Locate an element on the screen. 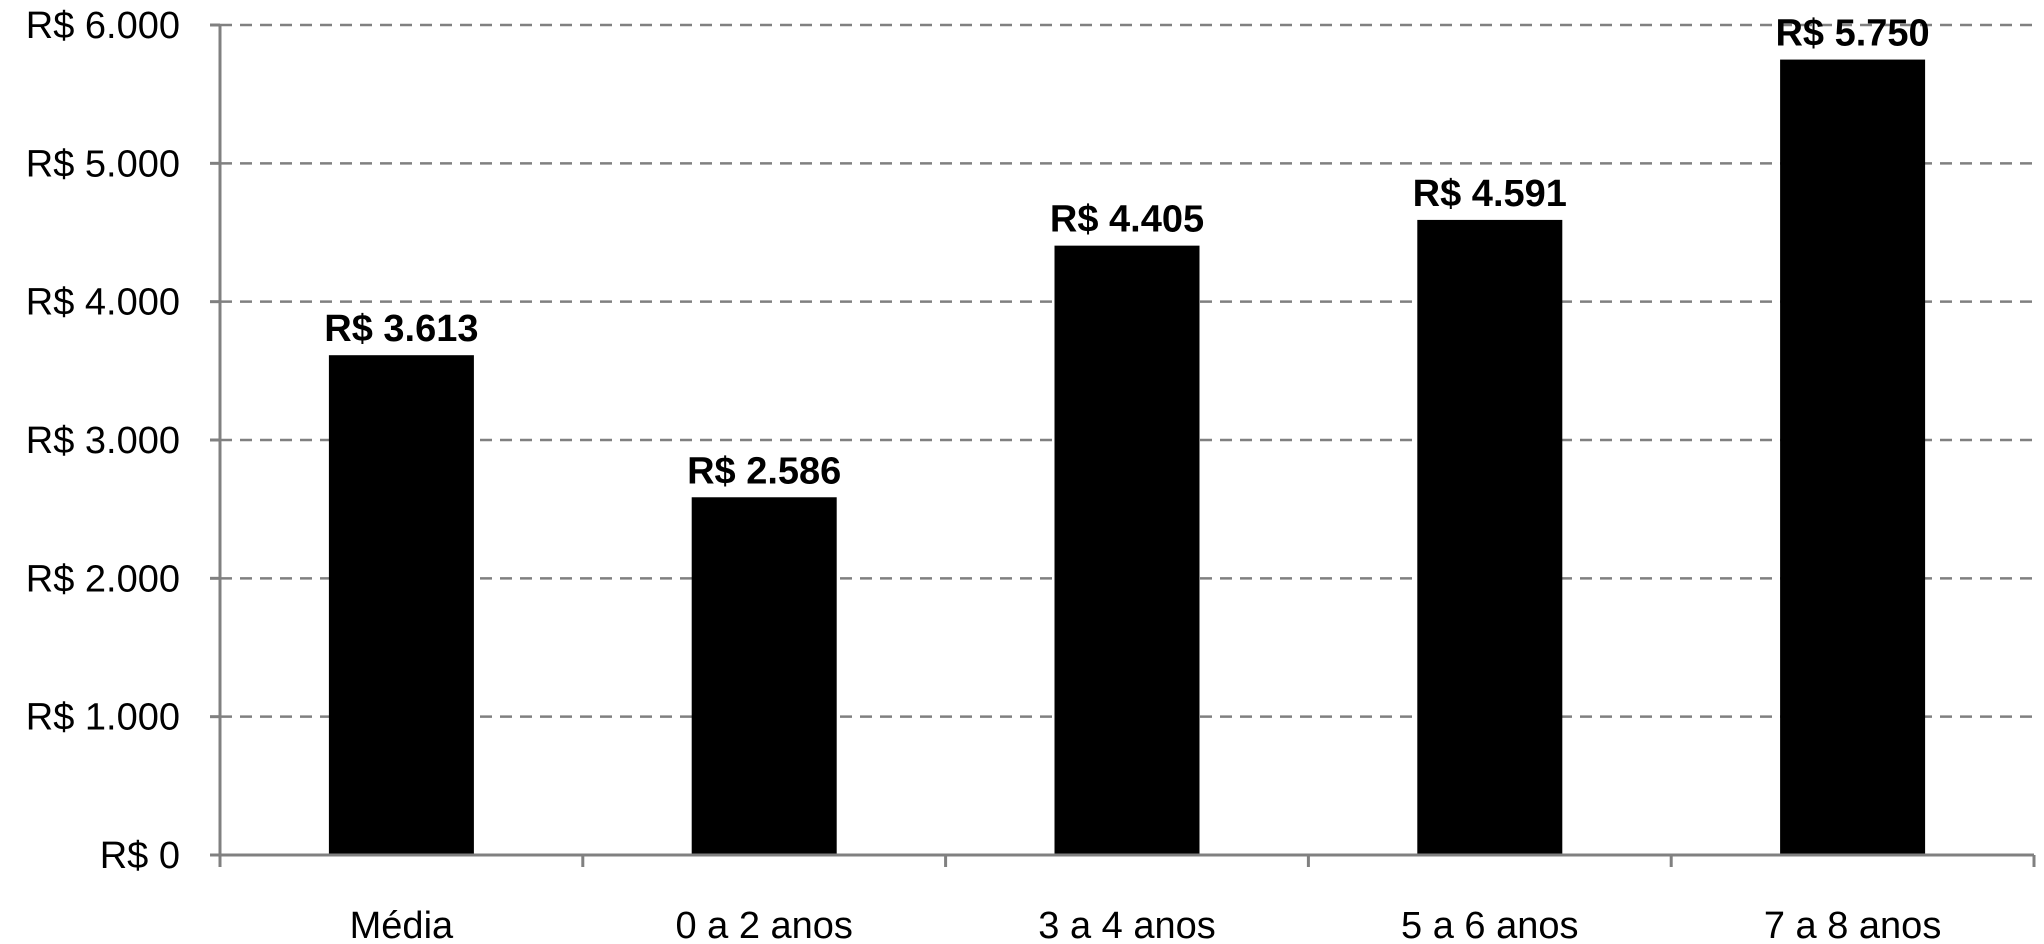 Image resolution: width=2044 pixels, height=944 pixels. data-label-2: R$ 4.405 is located at coordinates (1127, 220).